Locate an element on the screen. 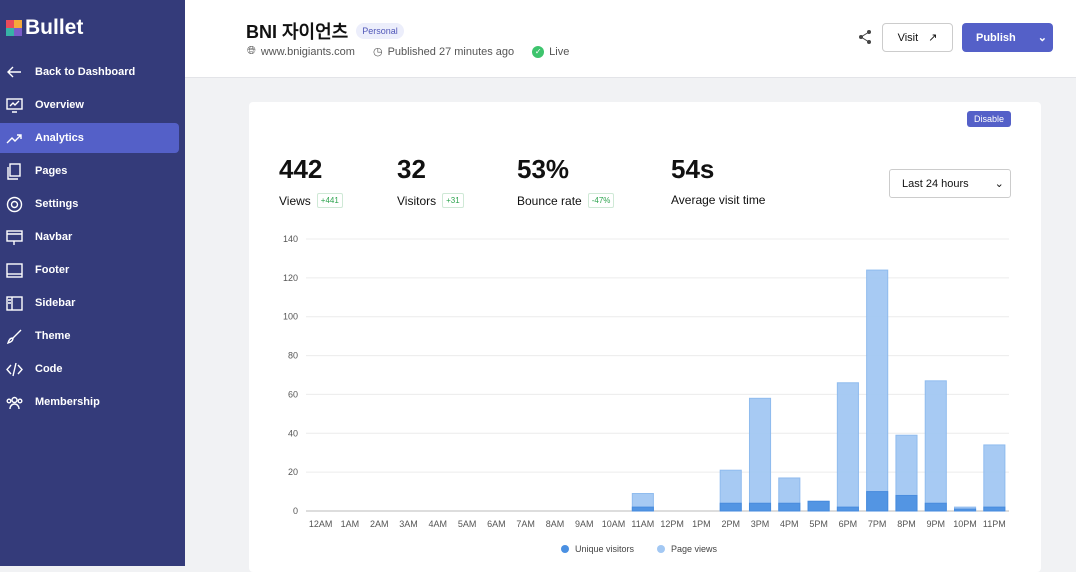 This screenshot has width=1076, height=572. site-domain: www.bnigiants.com is located at coordinates (307, 51).